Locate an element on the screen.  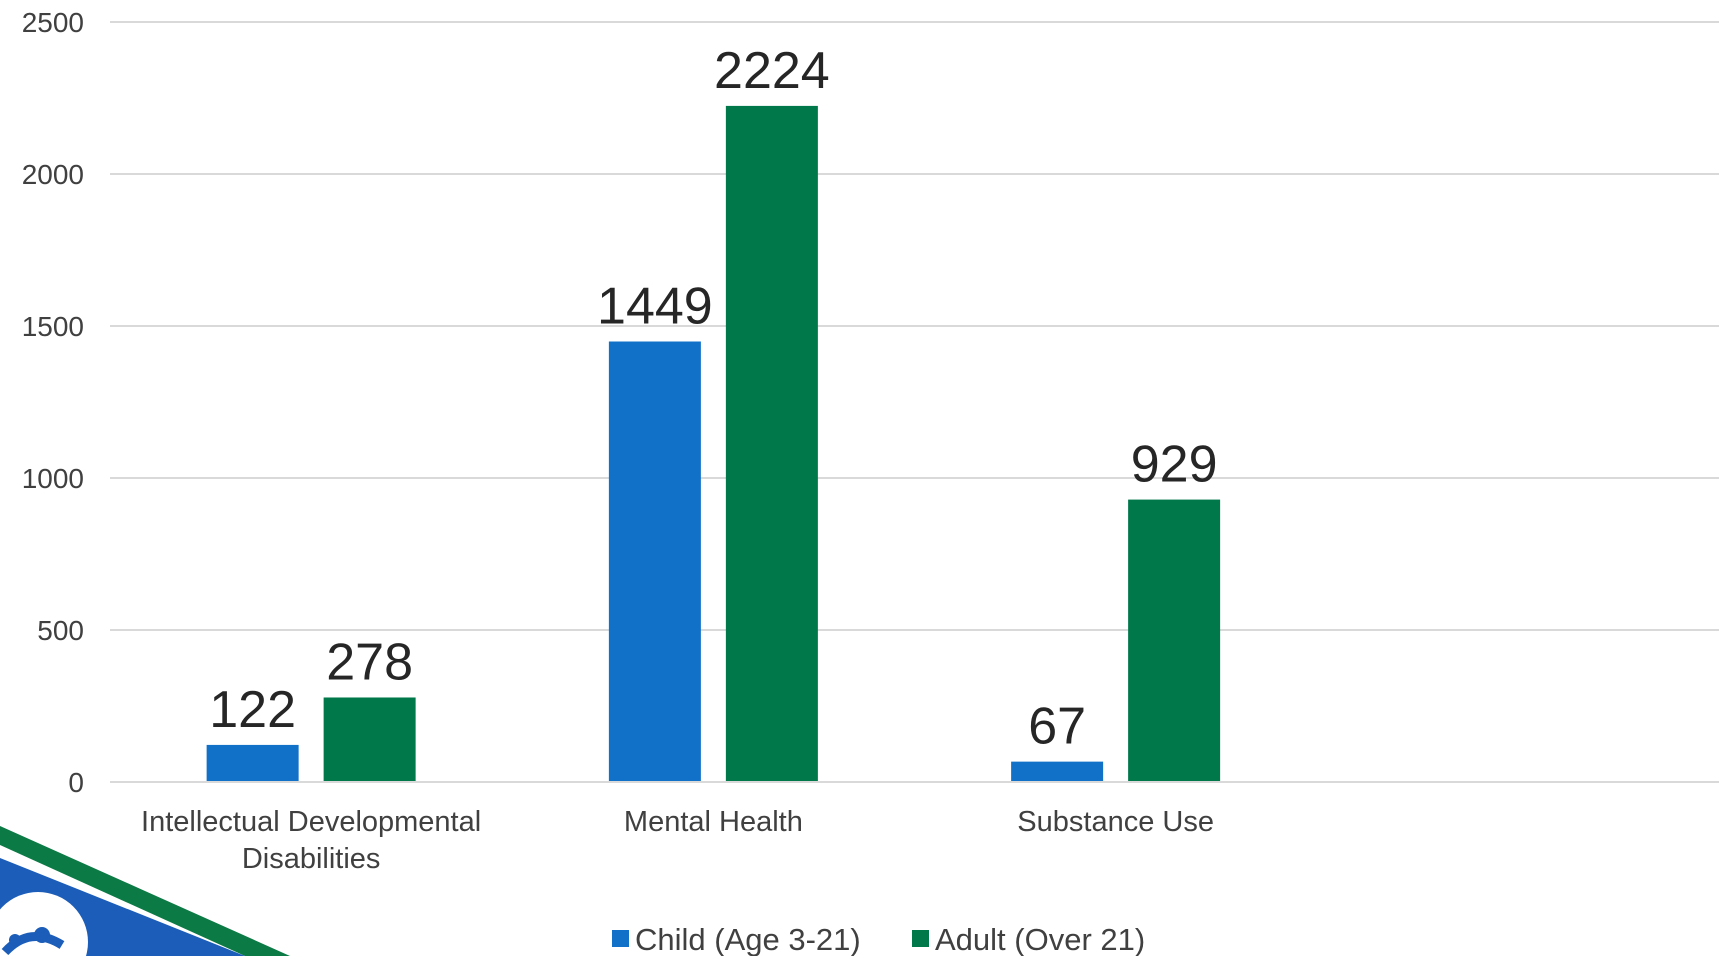
logo-figure-head-small is located at coordinates (15, 940).